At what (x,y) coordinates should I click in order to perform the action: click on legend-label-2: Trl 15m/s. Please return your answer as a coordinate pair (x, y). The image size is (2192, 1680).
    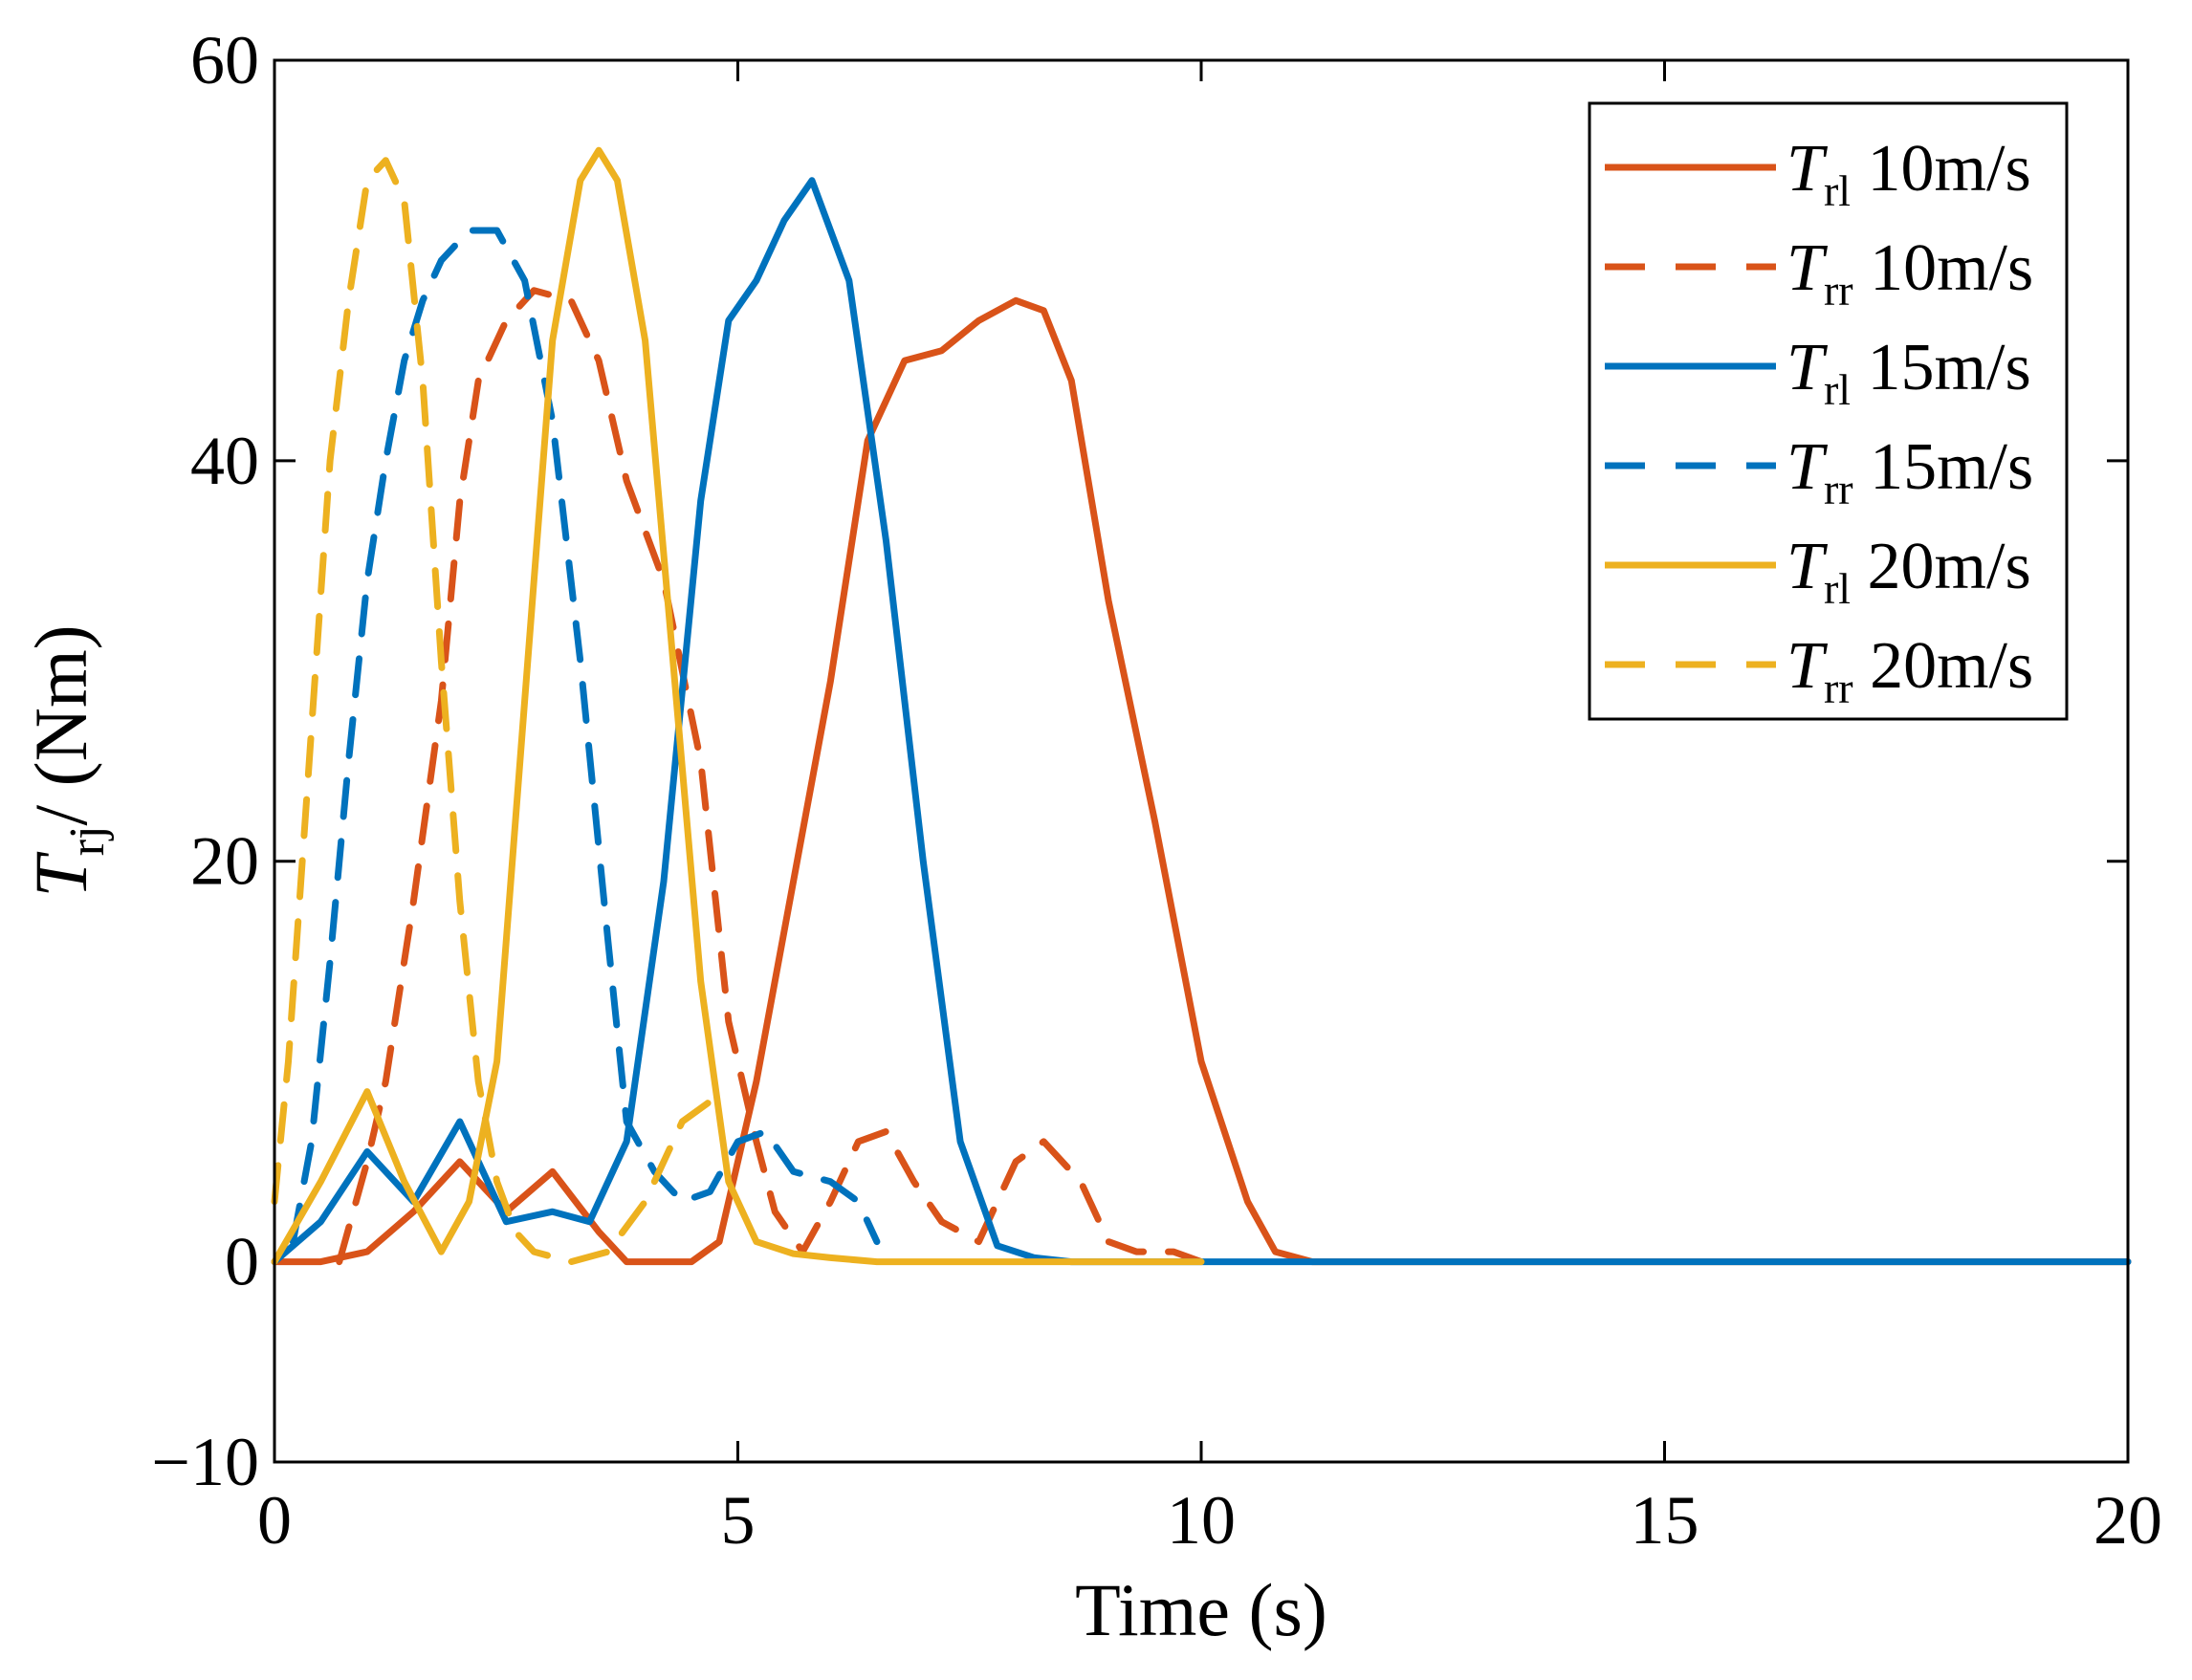
    Looking at the image, I should click on (1908, 373).